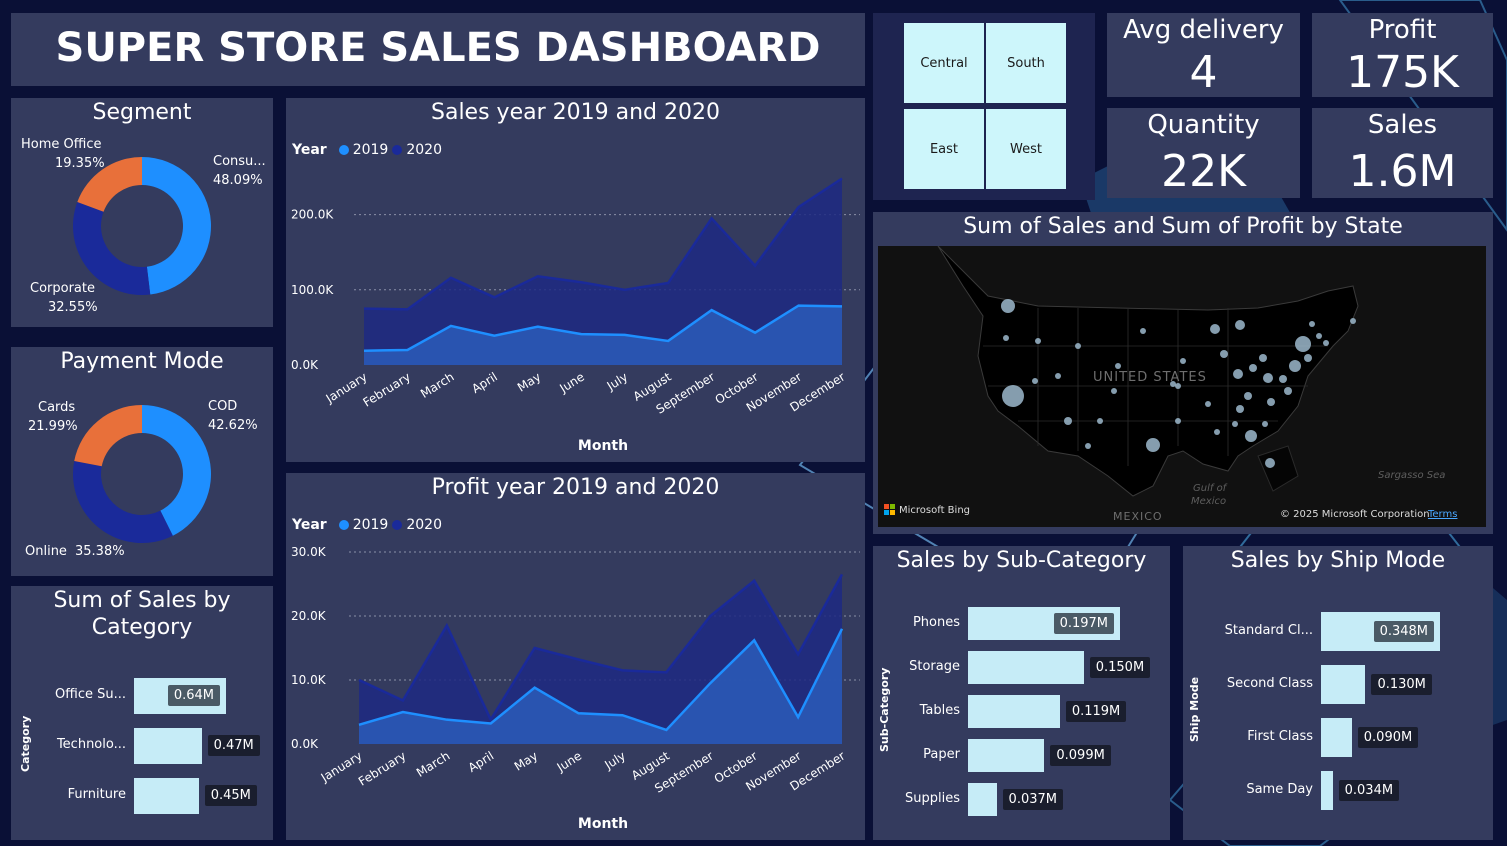  Describe the element at coordinates (176, 226) in the screenshot. I see `donut-slice-consu` at that location.